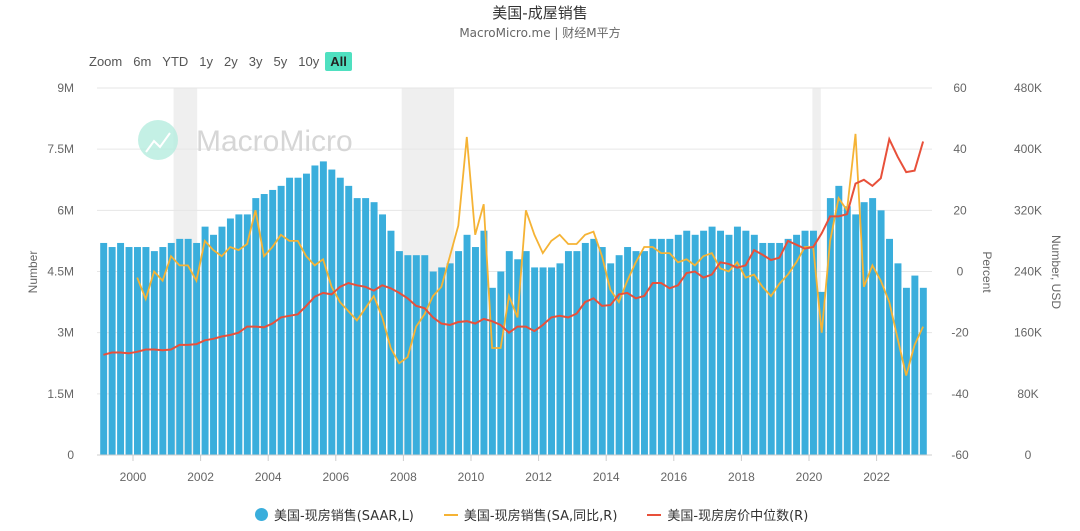  What do you see at coordinates (142, 61) in the screenshot?
I see `range-6m-button: 6m` at bounding box center [142, 61].